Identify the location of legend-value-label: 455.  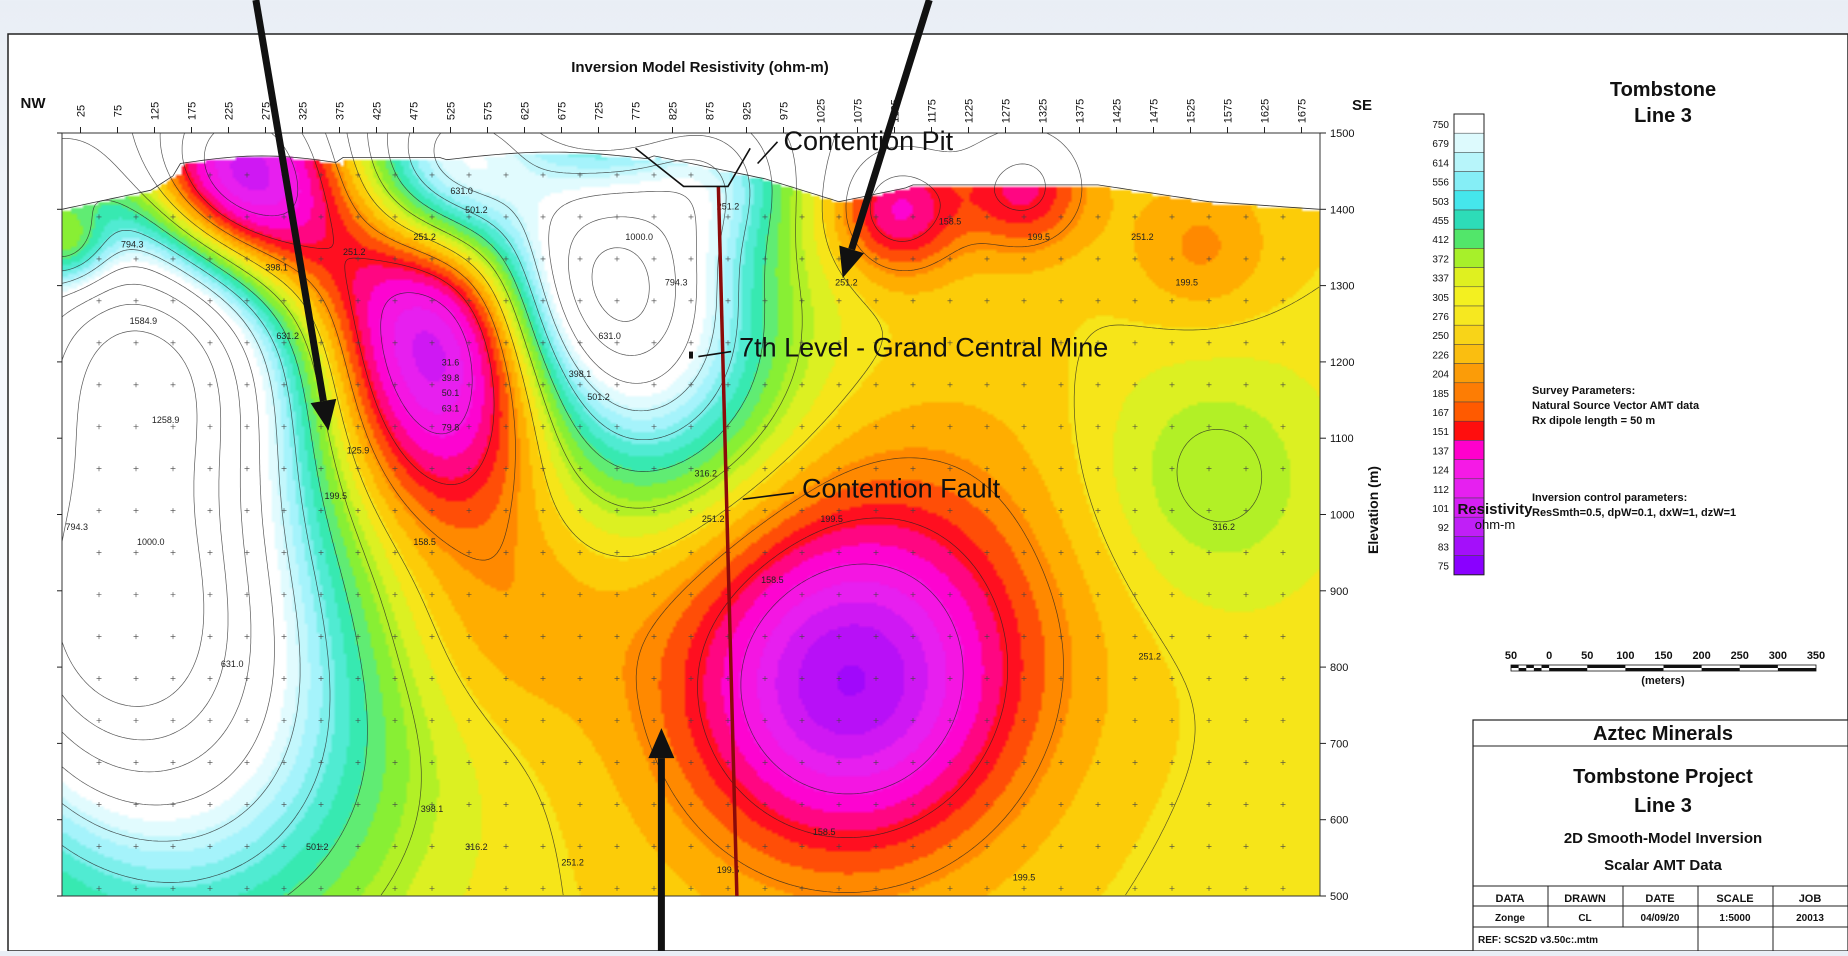
(1440, 221).